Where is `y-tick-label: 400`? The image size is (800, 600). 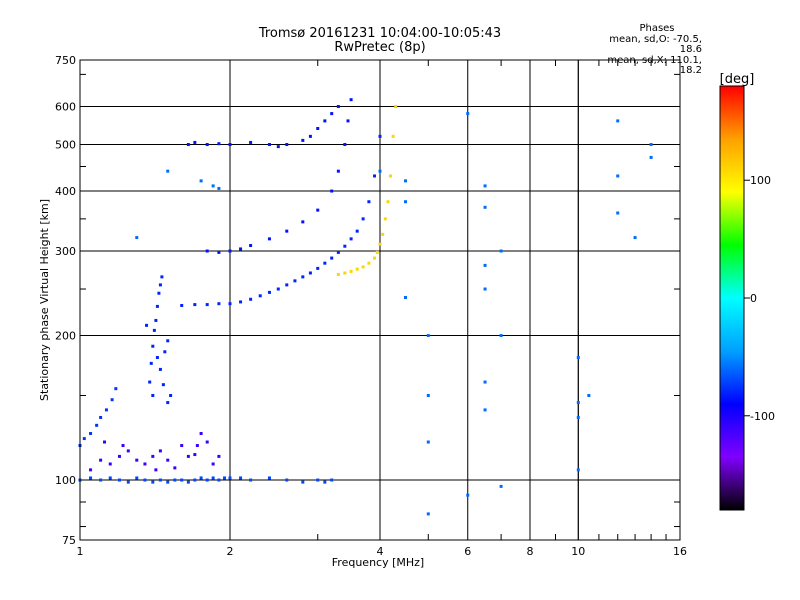
y-tick-label: 400 is located at coordinates (65, 191).